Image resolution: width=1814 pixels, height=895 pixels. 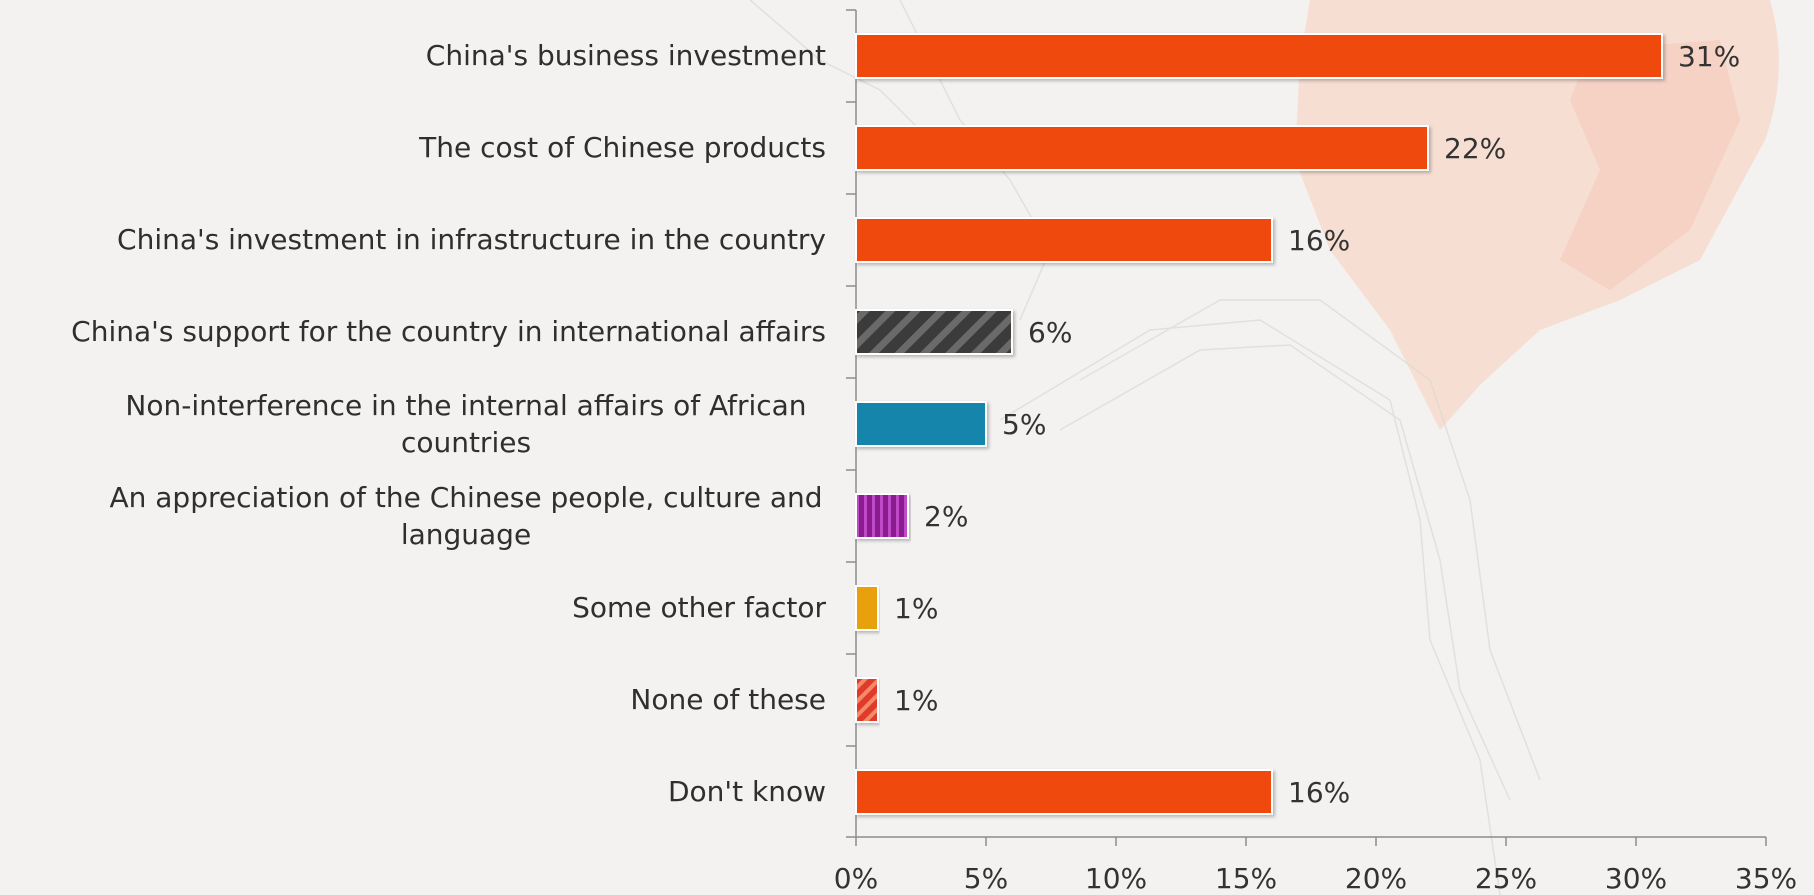 I want to click on x-tick-label: 5%, so click(x=986, y=878).